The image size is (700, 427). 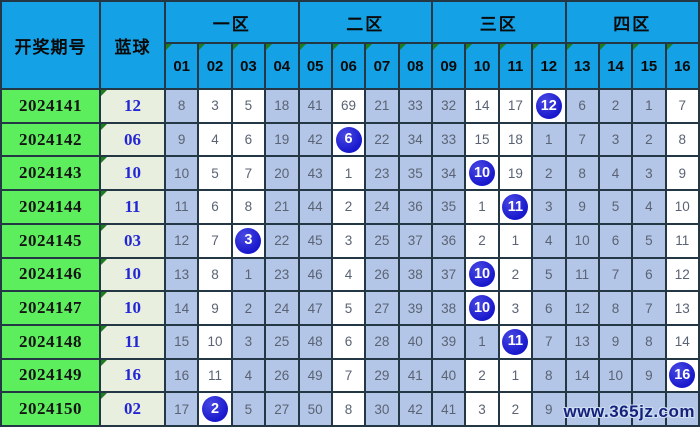 I want to click on column-header: 01, so click(x=182, y=66).